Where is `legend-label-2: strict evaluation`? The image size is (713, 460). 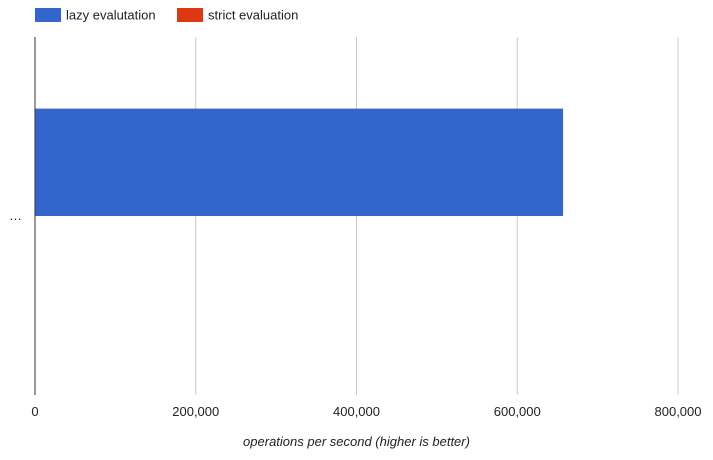 legend-label-2: strict evaluation is located at coordinates (253, 15).